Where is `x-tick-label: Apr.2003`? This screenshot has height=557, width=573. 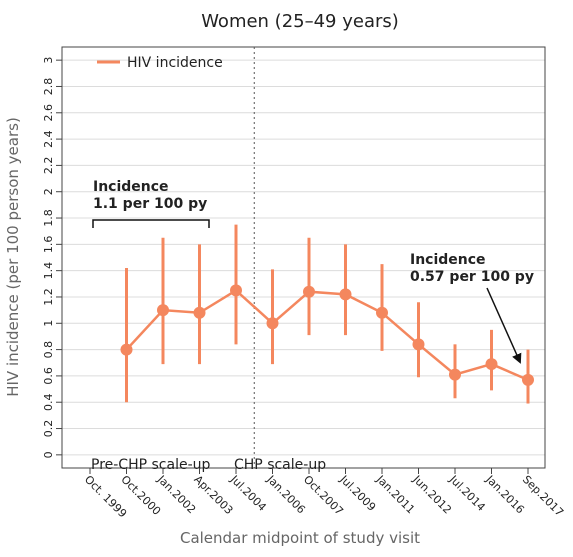
x-tick-label: Apr.2003 is located at coordinates (213, 495).